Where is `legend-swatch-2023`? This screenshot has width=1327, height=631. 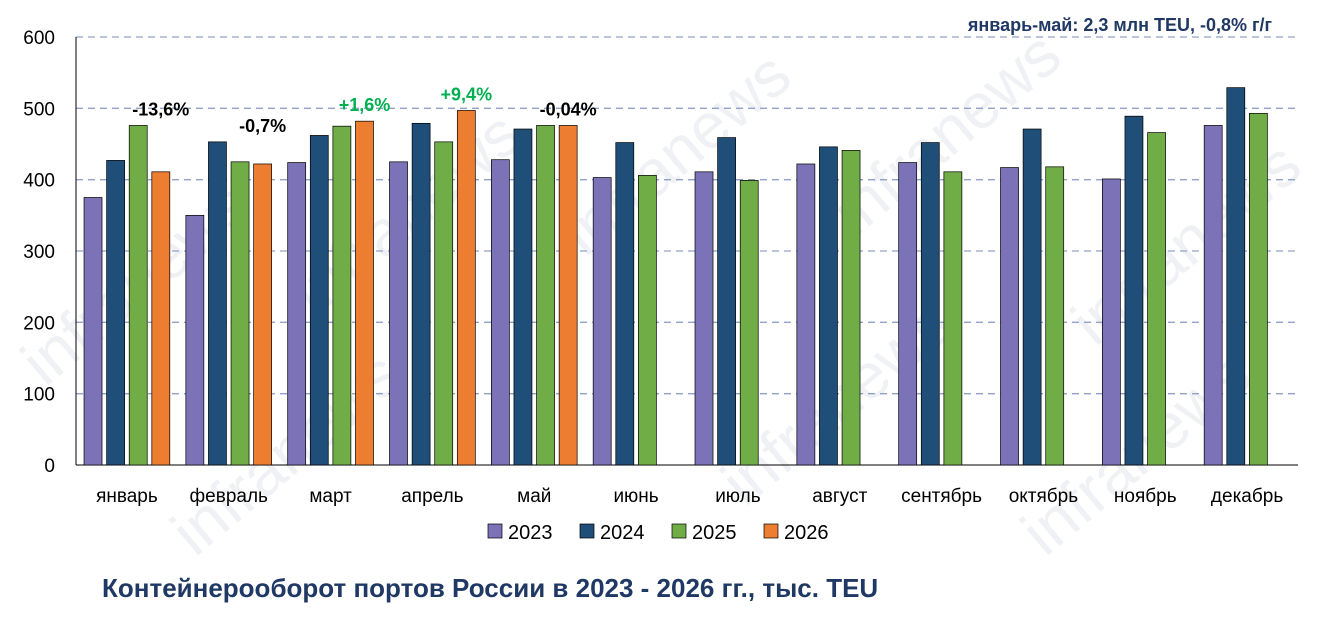 legend-swatch-2023 is located at coordinates (495, 531).